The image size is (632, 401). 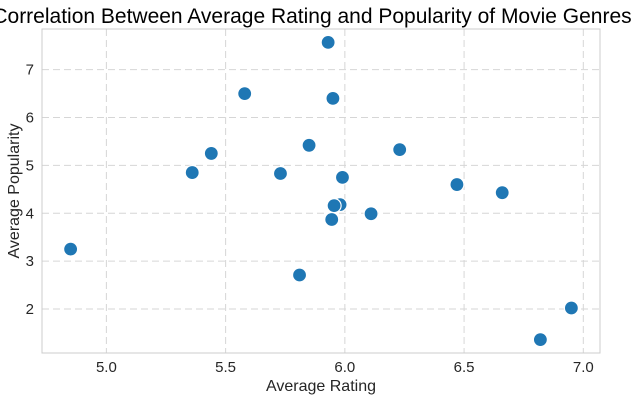 I want to click on x-axis-ticks: 5.0 5.5 6.0 6.5 7.0, so click(x=345, y=367).